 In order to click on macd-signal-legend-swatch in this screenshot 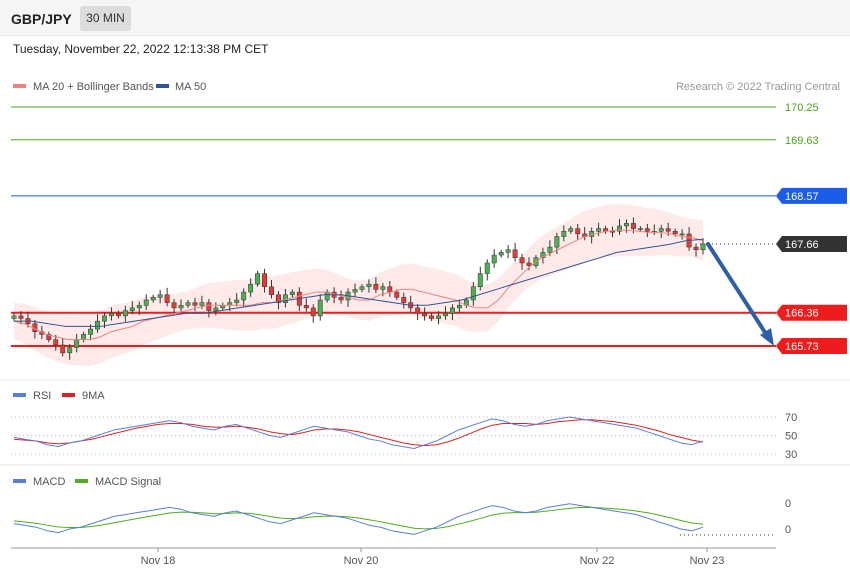, I will do `click(81, 481)`.